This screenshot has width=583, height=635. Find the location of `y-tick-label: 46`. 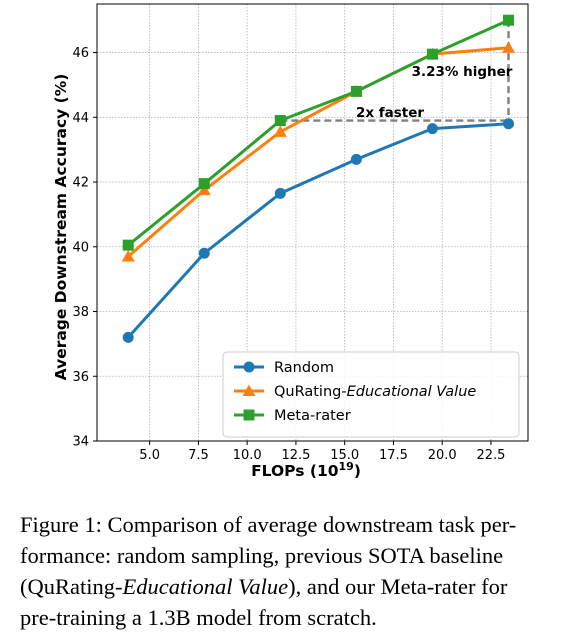

y-tick-label: 46 is located at coordinates (80, 53).